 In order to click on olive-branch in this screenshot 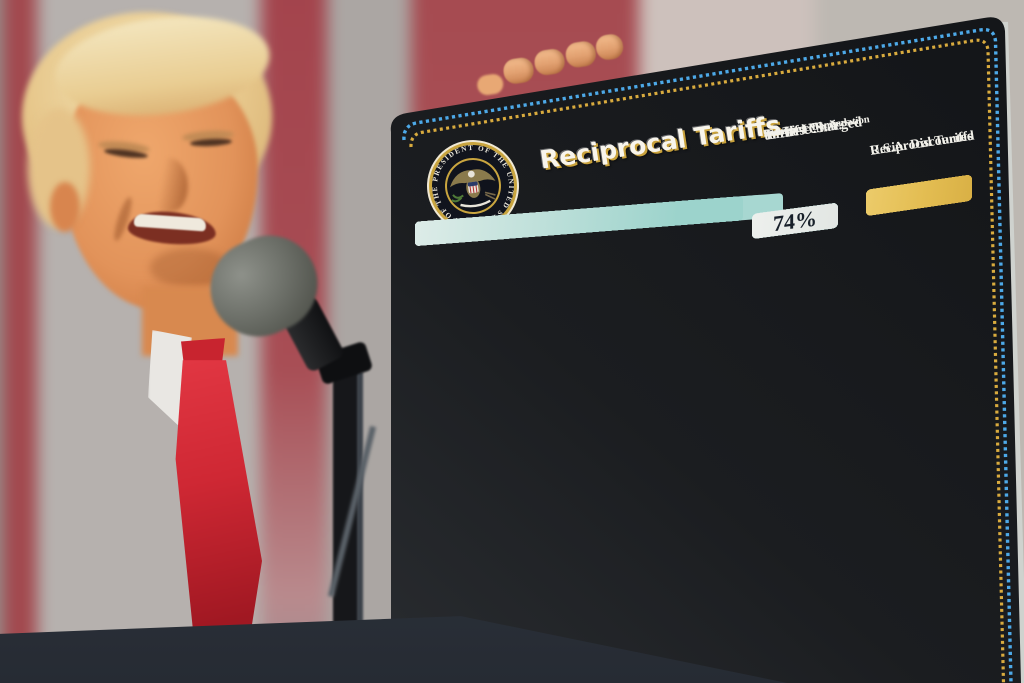, I will do `click(457, 198)`.